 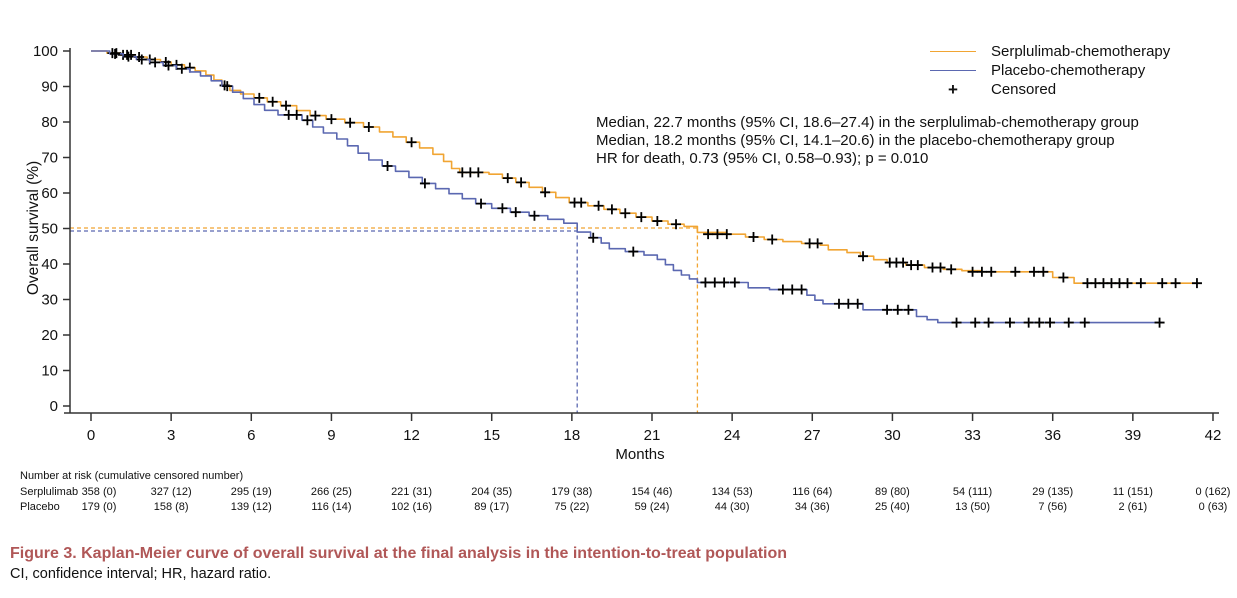 What do you see at coordinates (953, 51) in the screenshot?
I see `serplulimab-line-swatch-icon` at bounding box center [953, 51].